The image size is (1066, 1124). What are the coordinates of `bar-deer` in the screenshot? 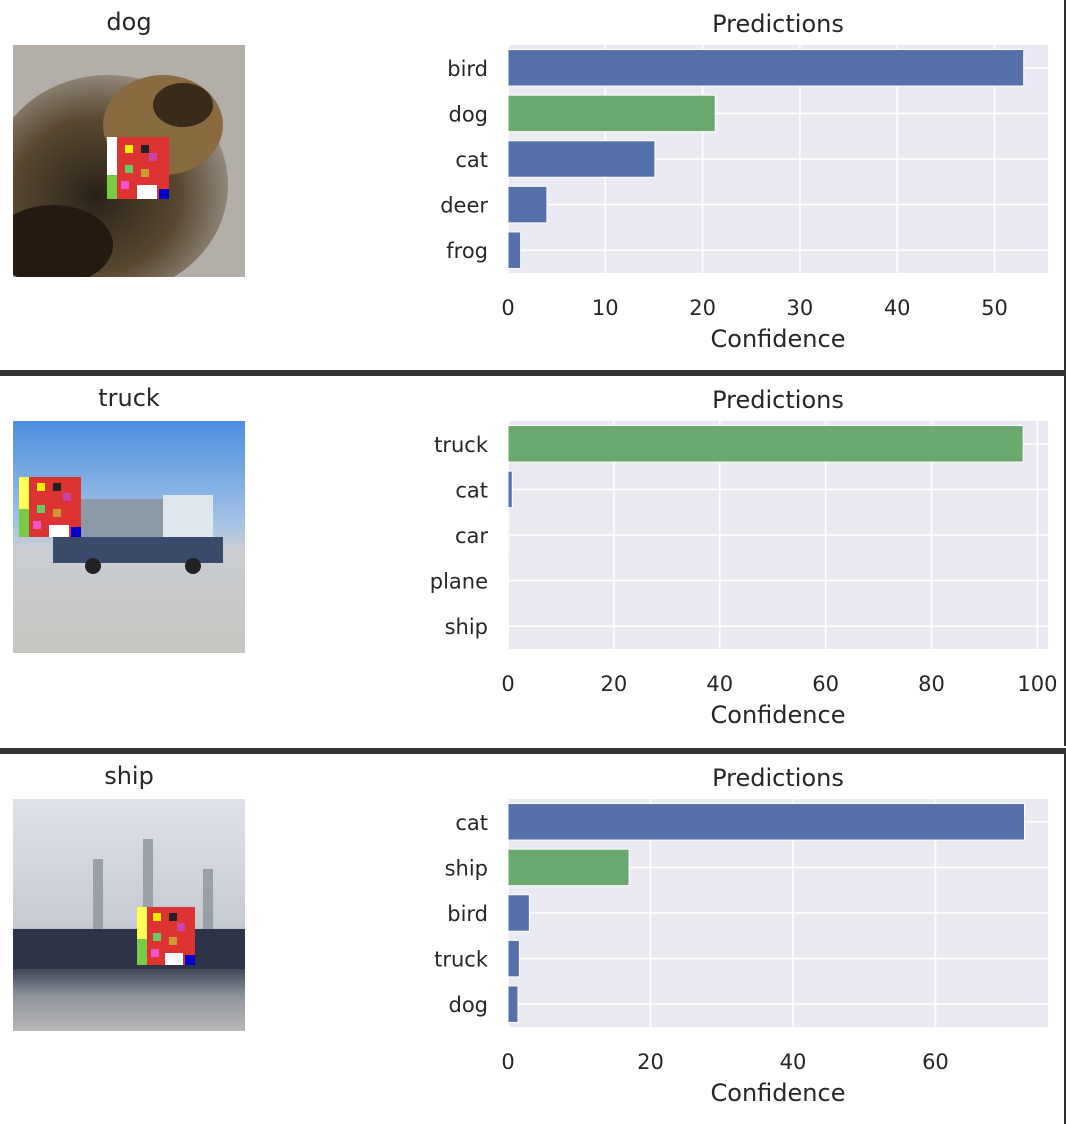 It's located at (527, 204).